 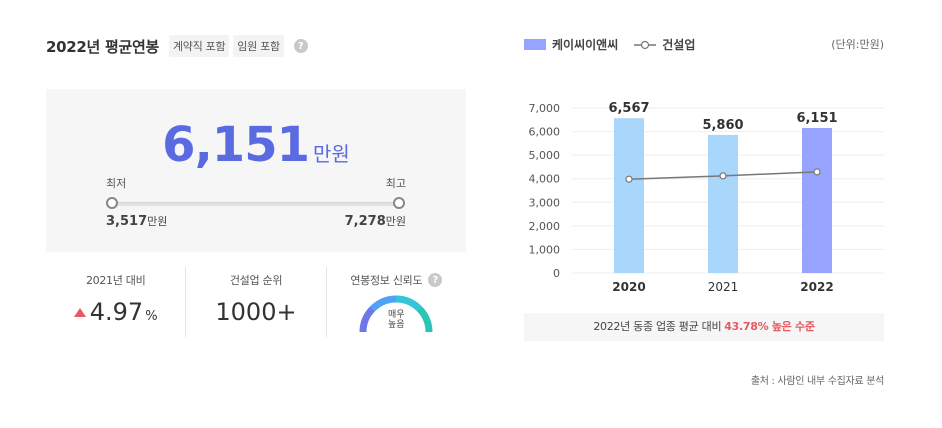 I want to click on yoy-change-label: 2021년 대비, so click(x=115, y=280).